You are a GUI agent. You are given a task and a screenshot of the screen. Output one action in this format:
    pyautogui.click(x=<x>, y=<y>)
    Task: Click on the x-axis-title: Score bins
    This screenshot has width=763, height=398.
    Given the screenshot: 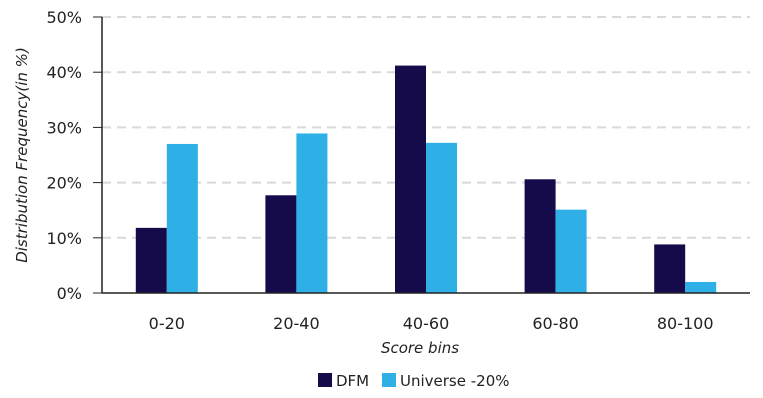 What is the action you would take?
    pyautogui.click(x=420, y=348)
    